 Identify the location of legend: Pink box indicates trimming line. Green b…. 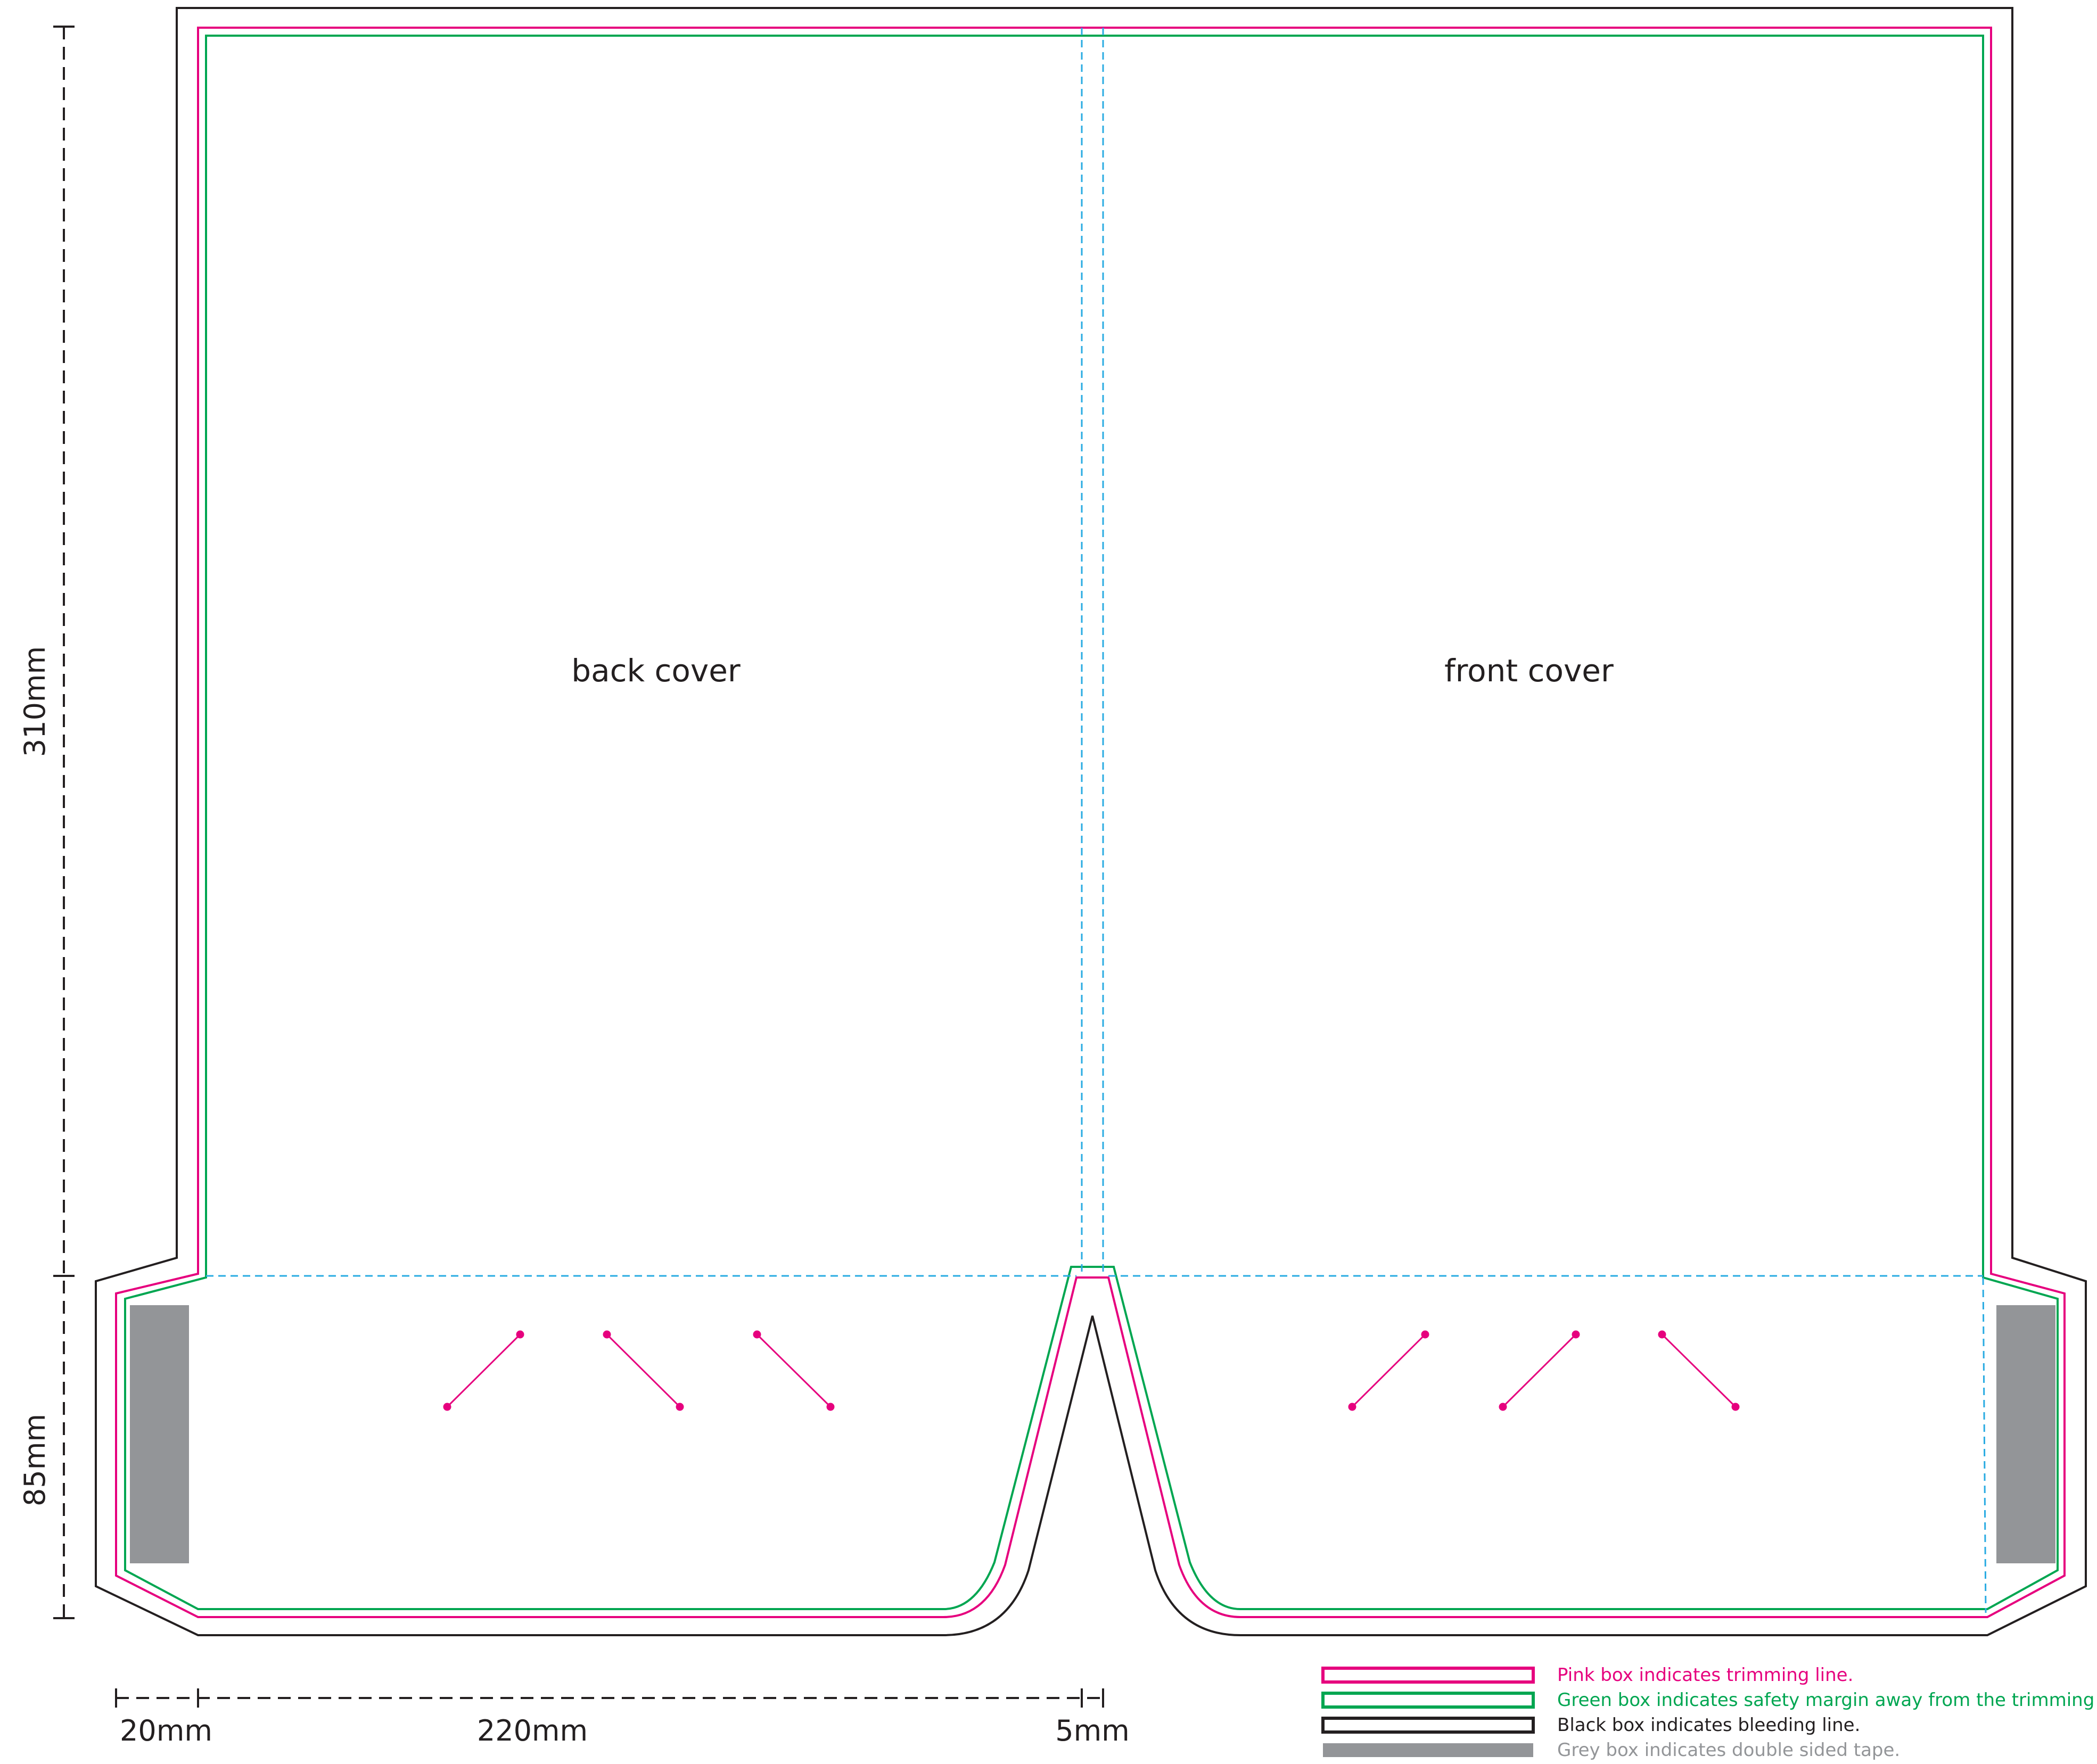
(1709, 1713).